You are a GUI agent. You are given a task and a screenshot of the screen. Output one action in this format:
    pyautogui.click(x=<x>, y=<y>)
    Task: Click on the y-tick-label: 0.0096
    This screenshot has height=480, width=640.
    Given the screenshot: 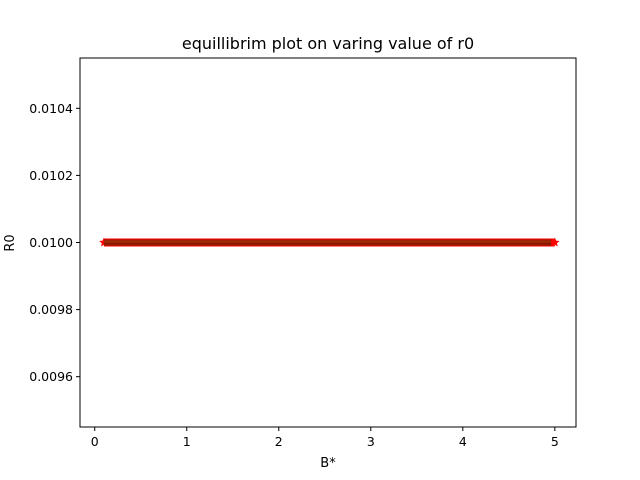 What is the action you would take?
    pyautogui.click(x=51, y=376)
    